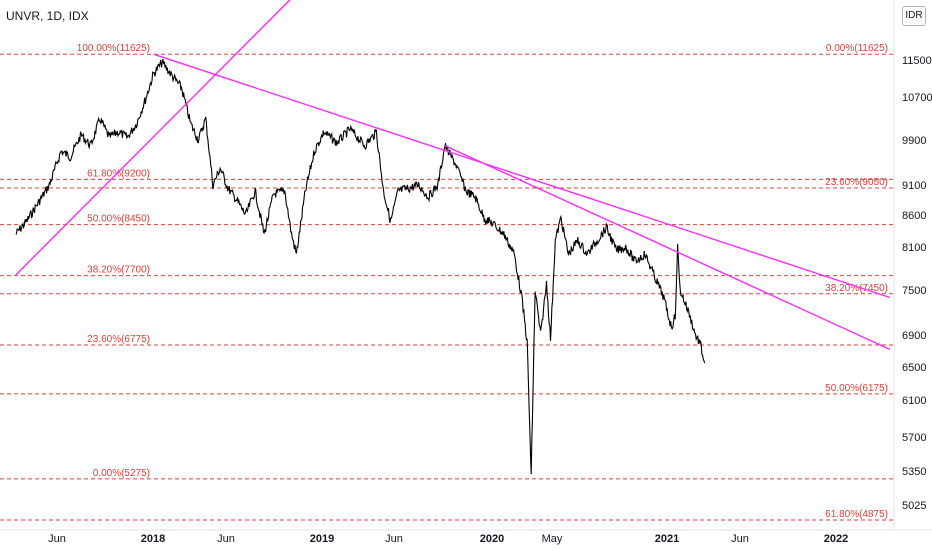  What do you see at coordinates (914, 186) in the screenshot?
I see `y-tick-label: 9100` at bounding box center [914, 186].